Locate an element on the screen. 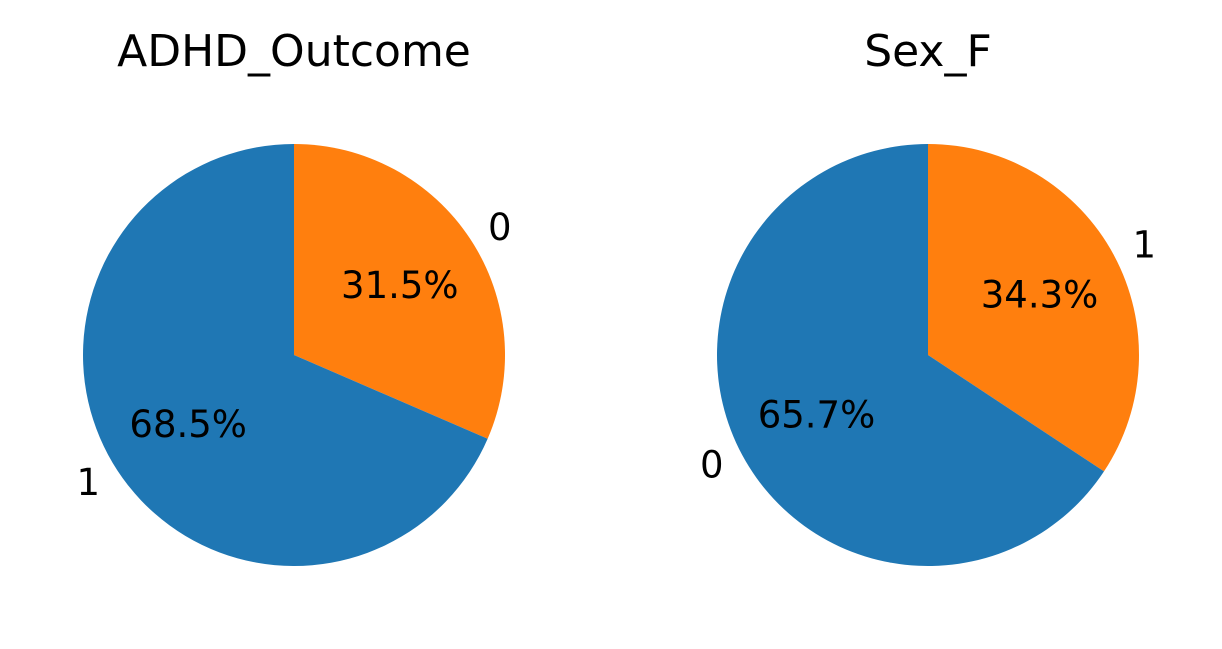 This screenshot has height=649, width=1222. percentage-label: 34.3% is located at coordinates (1040, 295).